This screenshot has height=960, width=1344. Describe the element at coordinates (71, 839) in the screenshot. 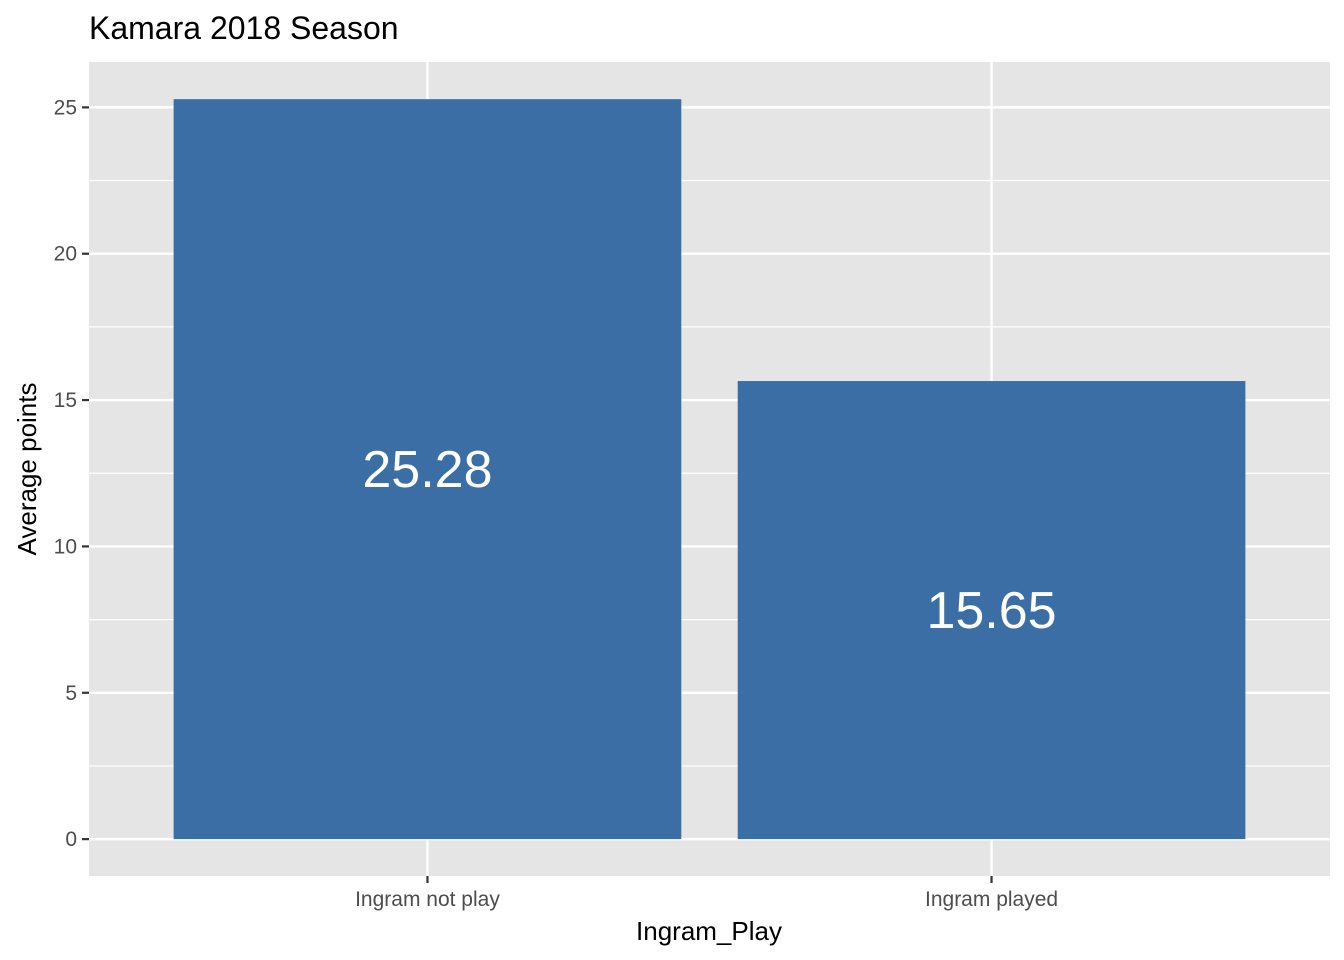

I see `y-tick-label: 0` at that location.